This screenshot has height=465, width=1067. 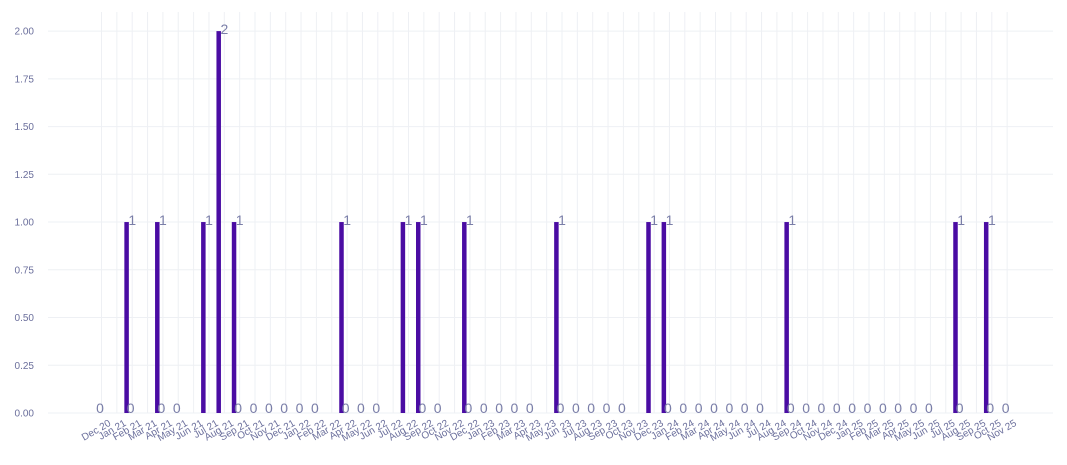 I want to click on y-tick-label: 1.75, so click(x=25, y=79).